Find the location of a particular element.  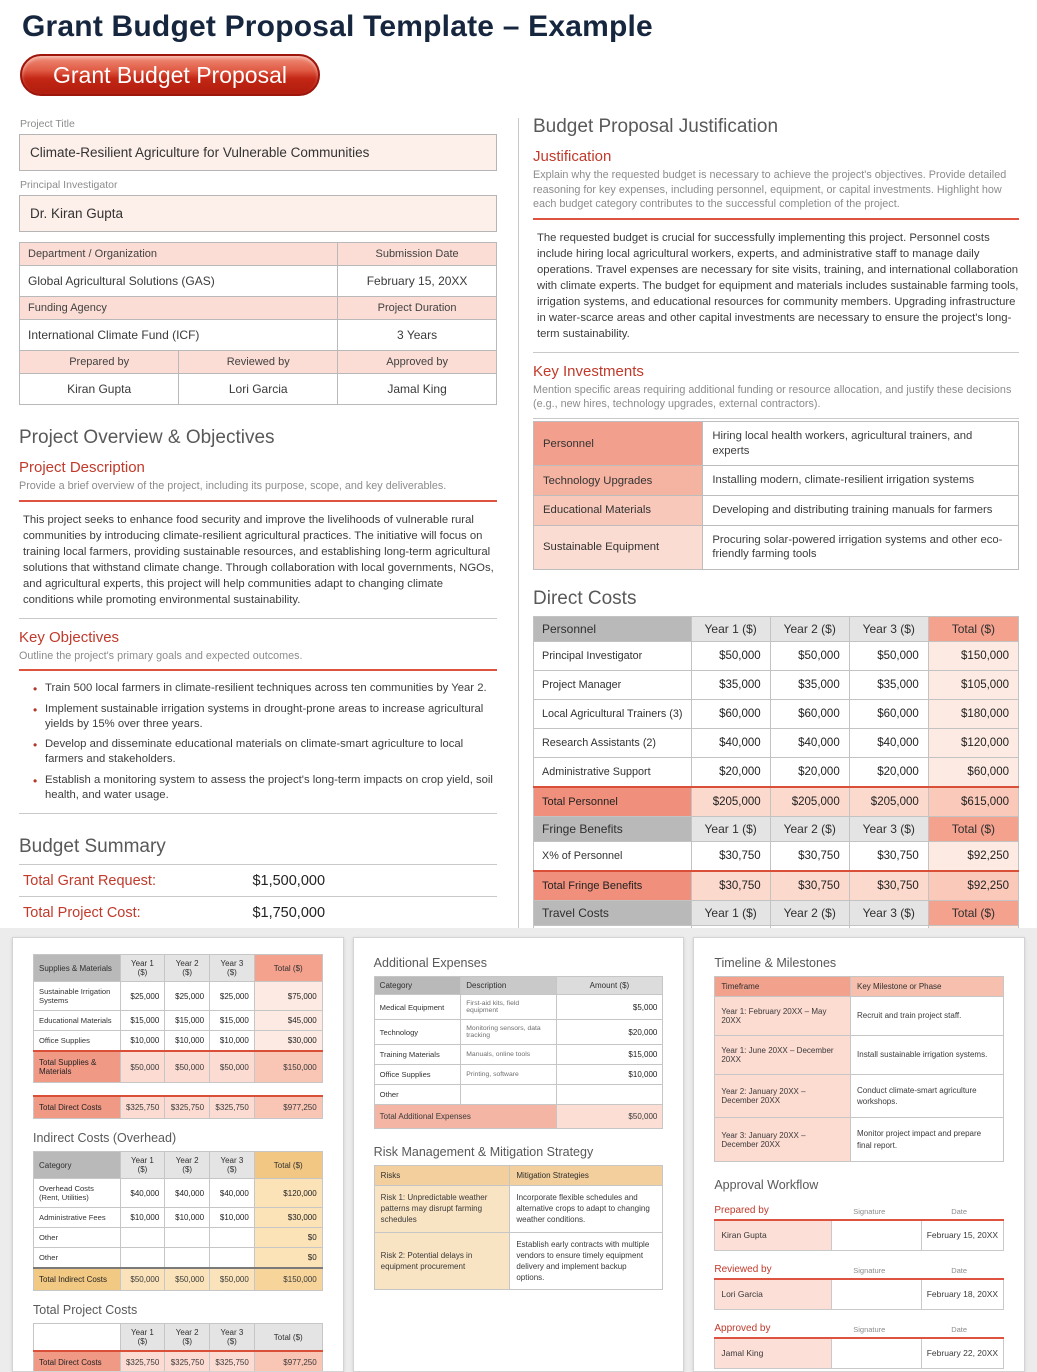

dept-org-label: Department / Organization is located at coordinates (178, 254).